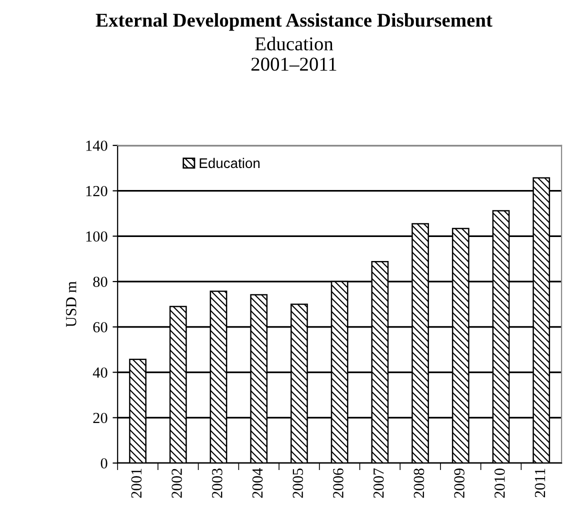 The height and width of the screenshot is (525, 588). I want to click on x-tick-label: 2002, so click(177, 483).